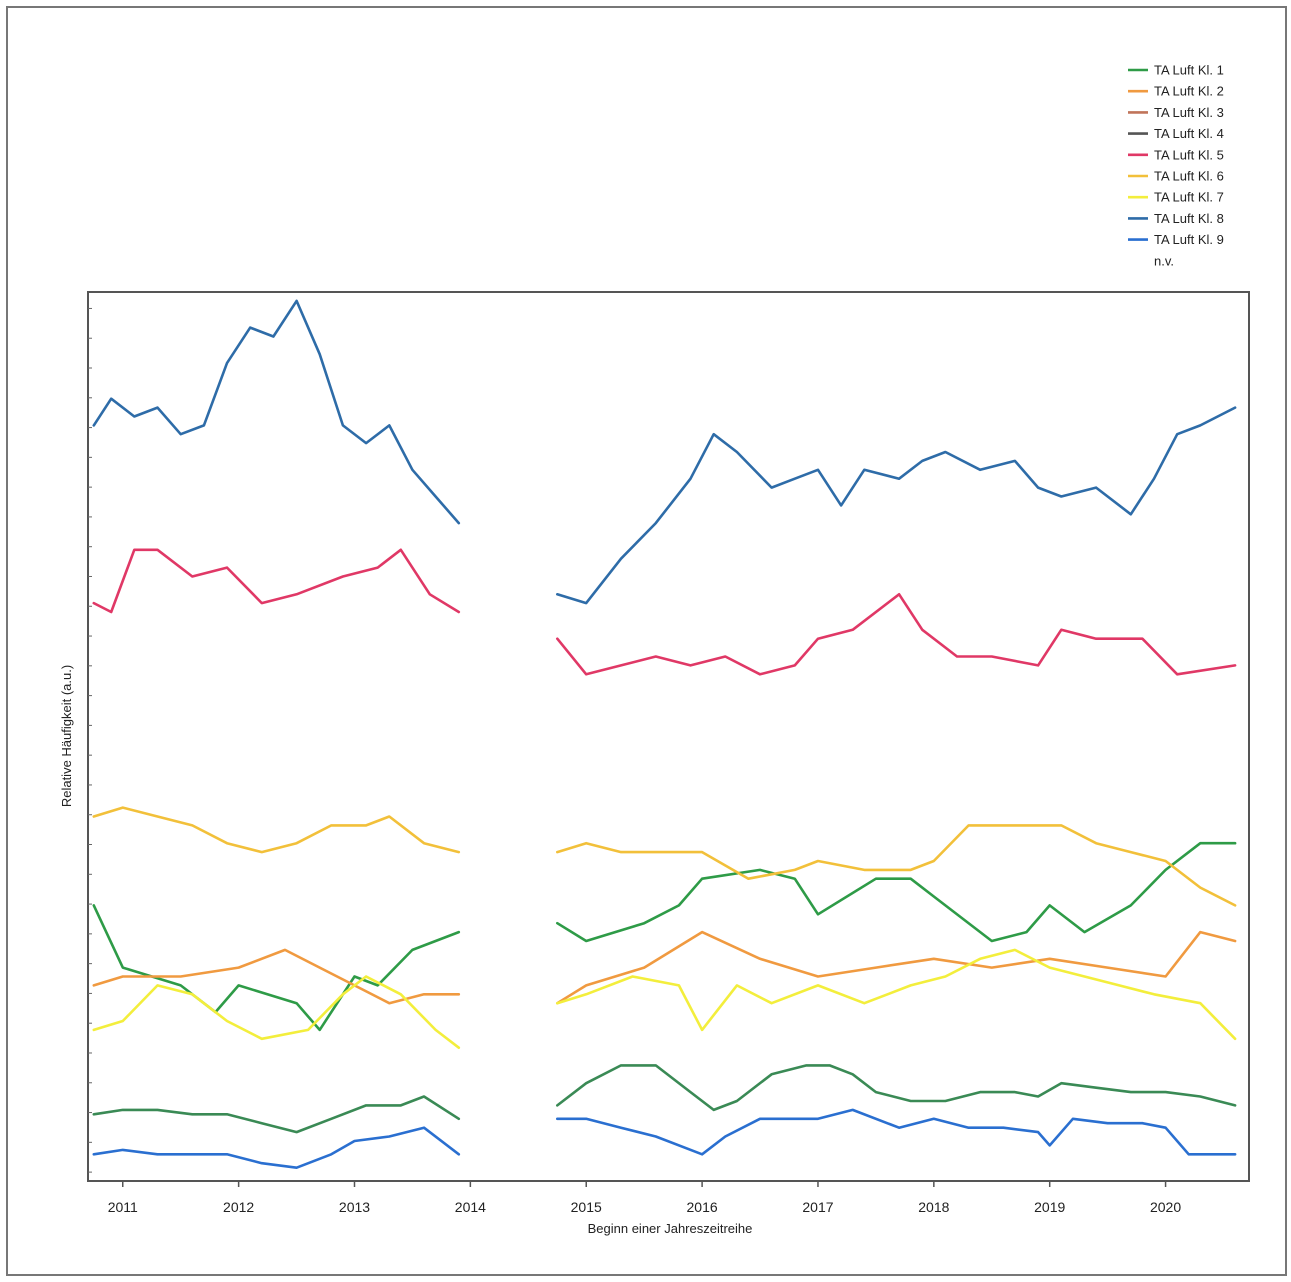 This screenshot has width=1291, height=1282. What do you see at coordinates (644, 1198) in the screenshot?
I see `x-axis-ticks: 2011 2012 2013 2014 2015 2016 2017 2018 2019 2020` at bounding box center [644, 1198].